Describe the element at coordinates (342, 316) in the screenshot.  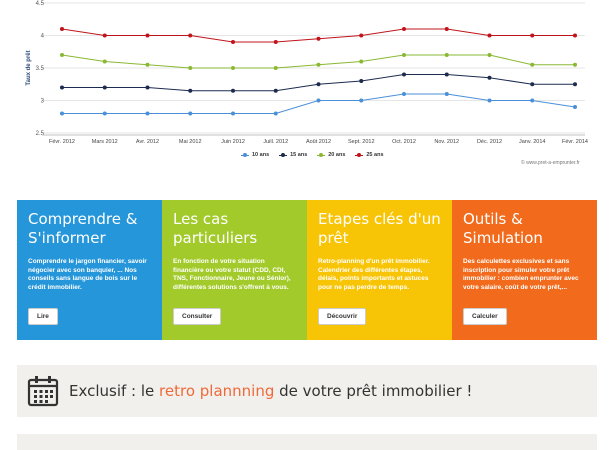
I see `discover-button: Découvrir` at that location.